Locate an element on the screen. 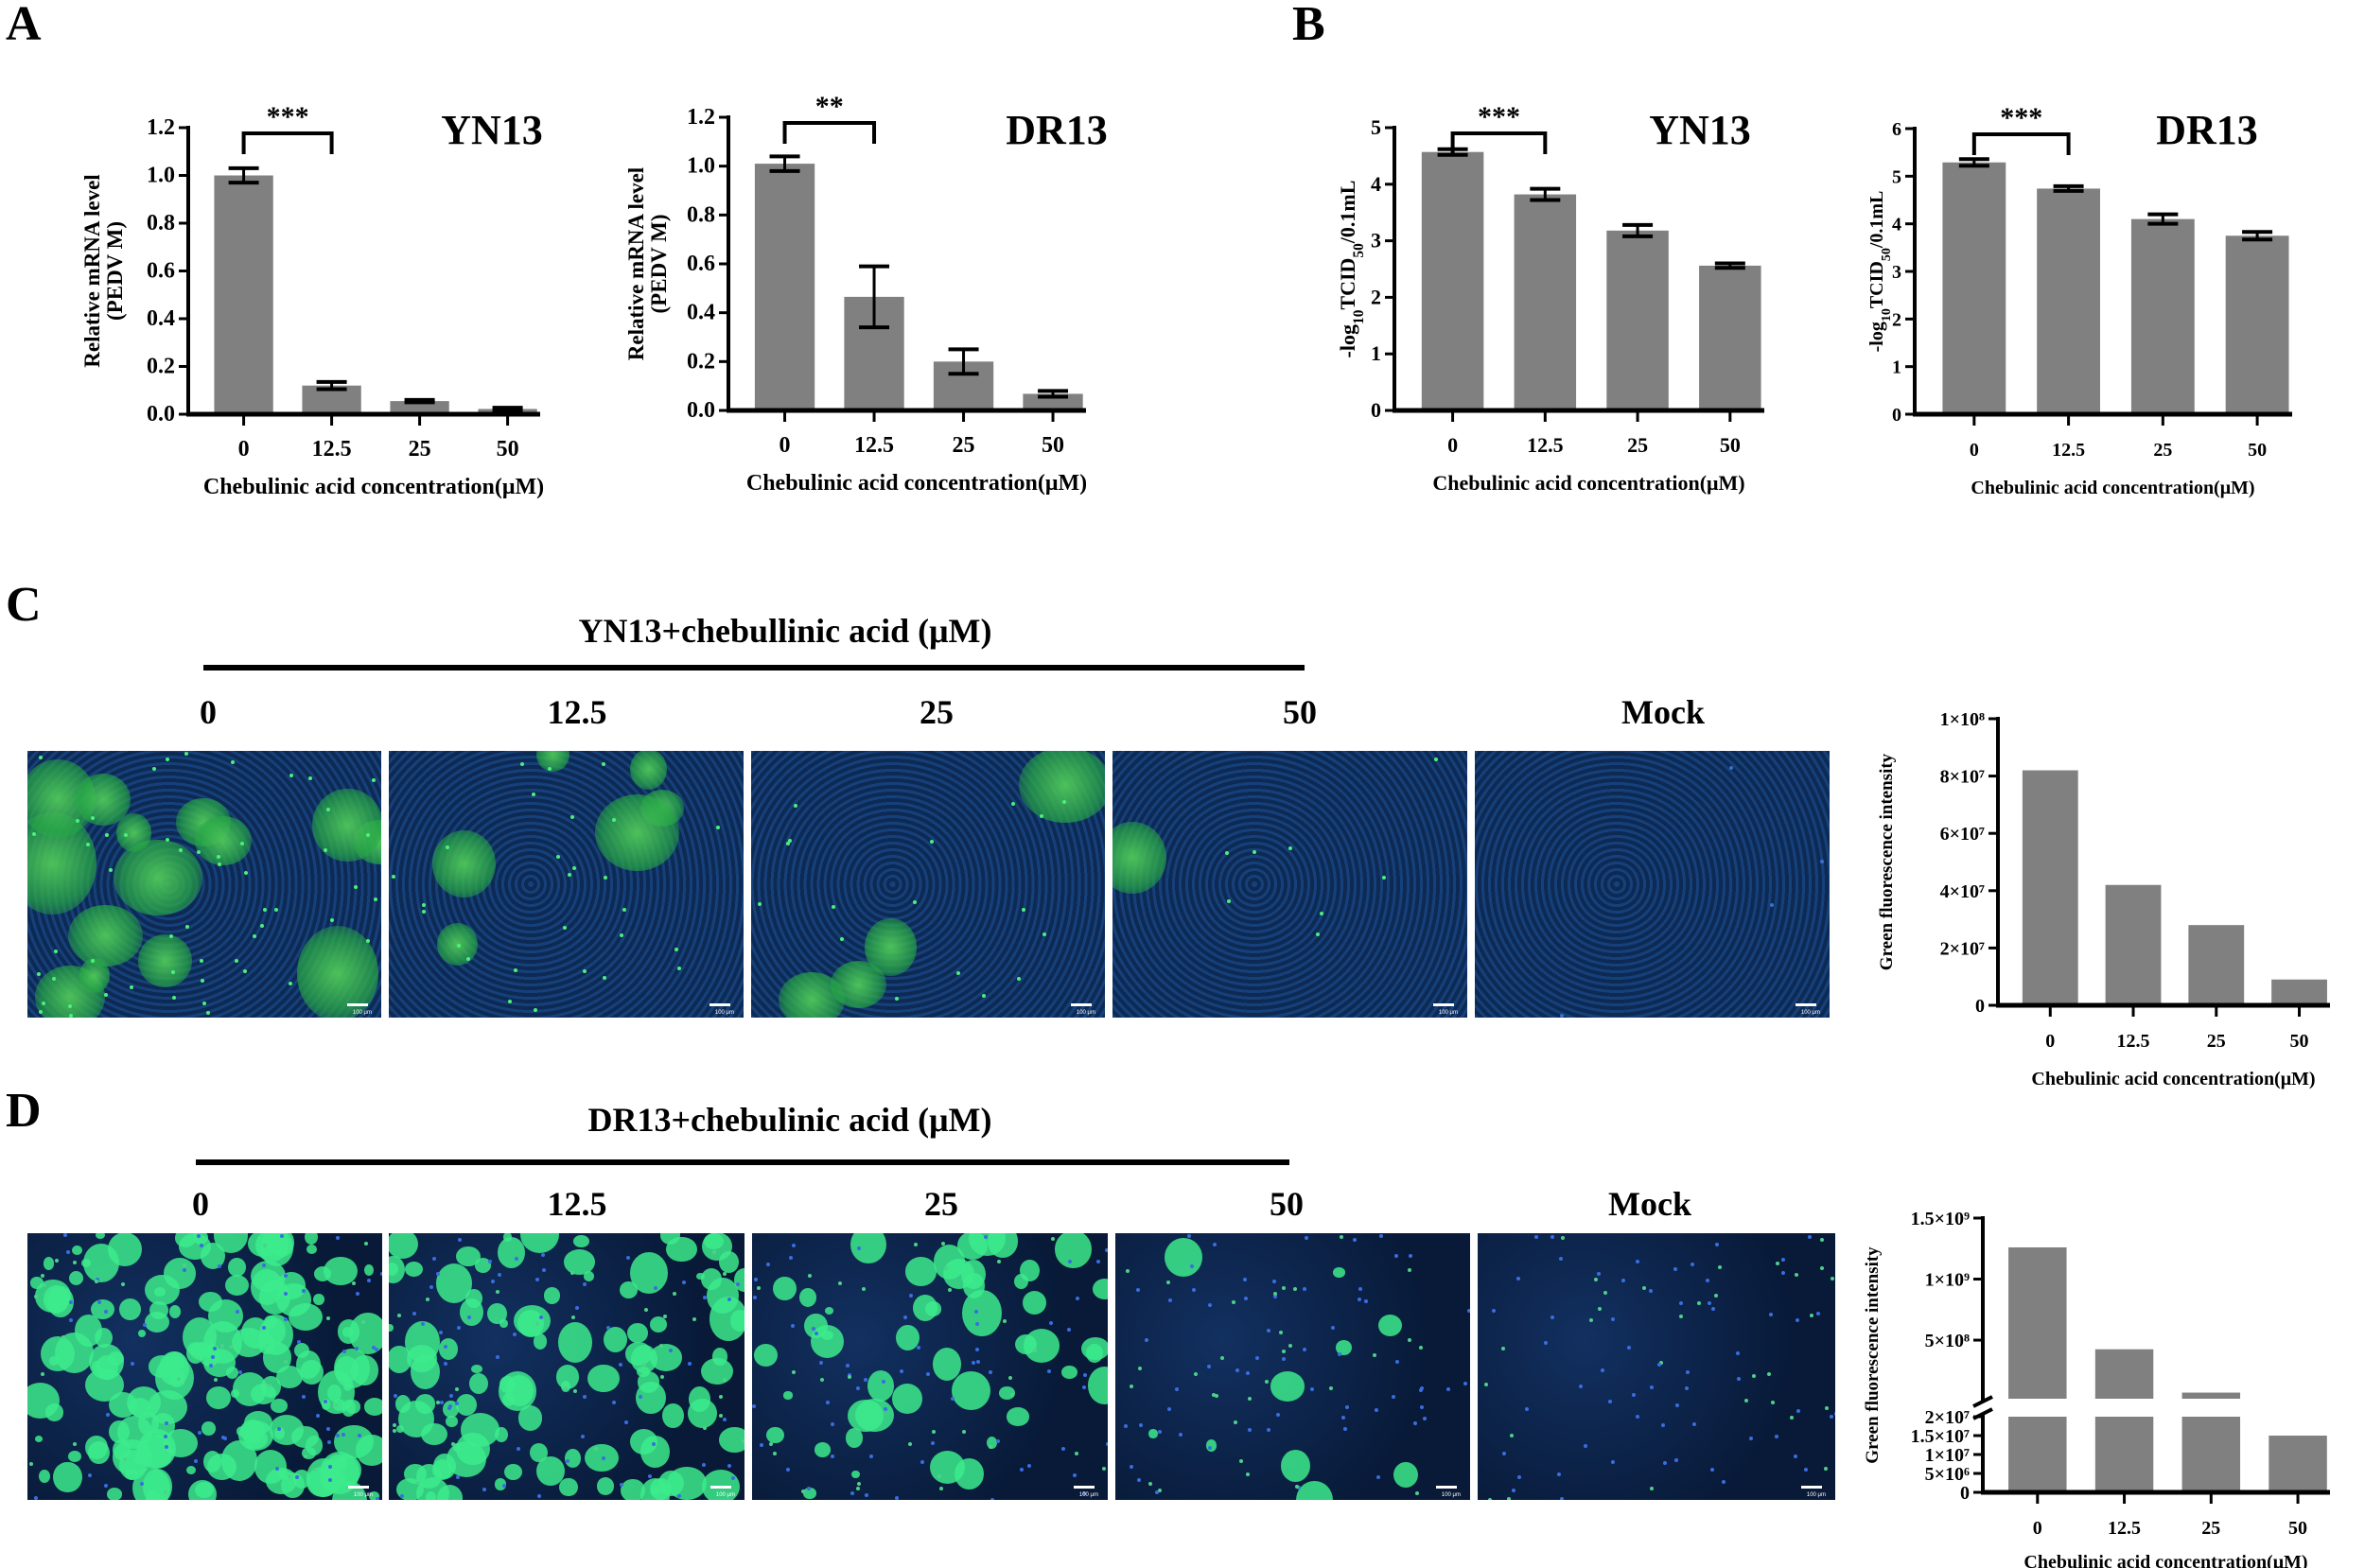 The height and width of the screenshot is (1568, 2365). x-tick-label: 12.5 is located at coordinates (2068, 451).